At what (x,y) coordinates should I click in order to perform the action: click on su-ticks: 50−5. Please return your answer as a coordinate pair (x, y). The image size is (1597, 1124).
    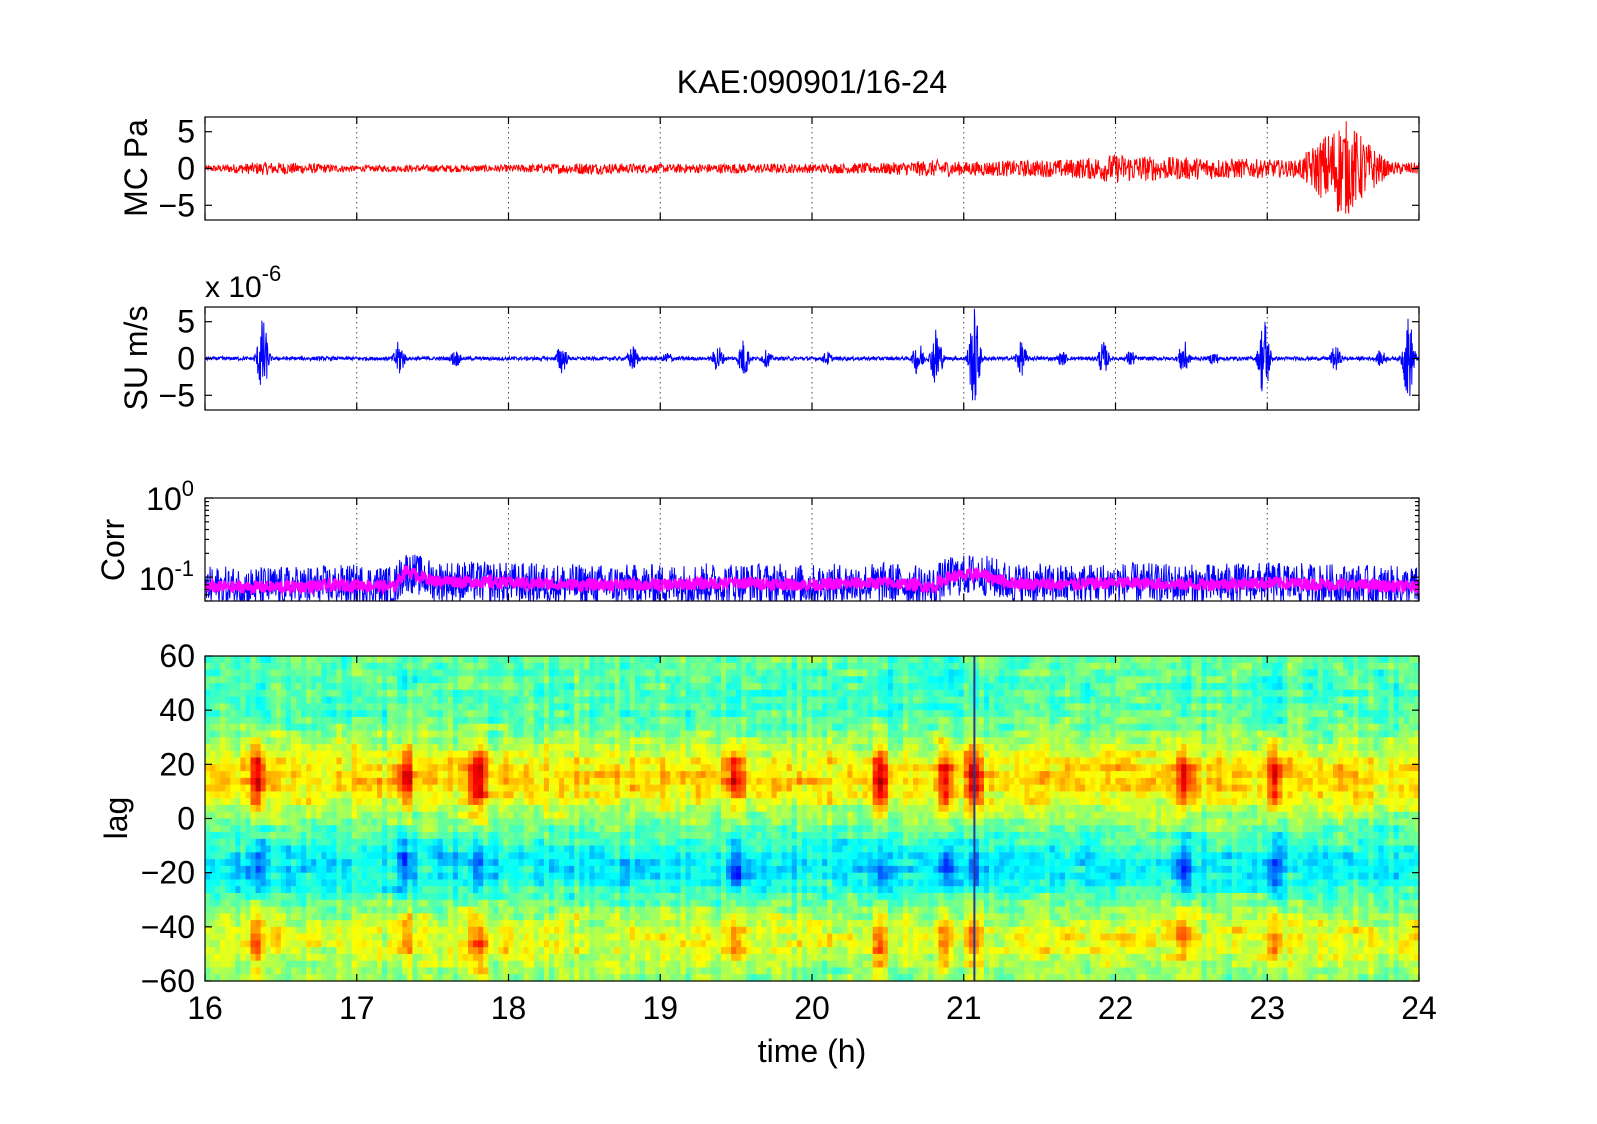
    Looking at the image, I should click on (789, 358).